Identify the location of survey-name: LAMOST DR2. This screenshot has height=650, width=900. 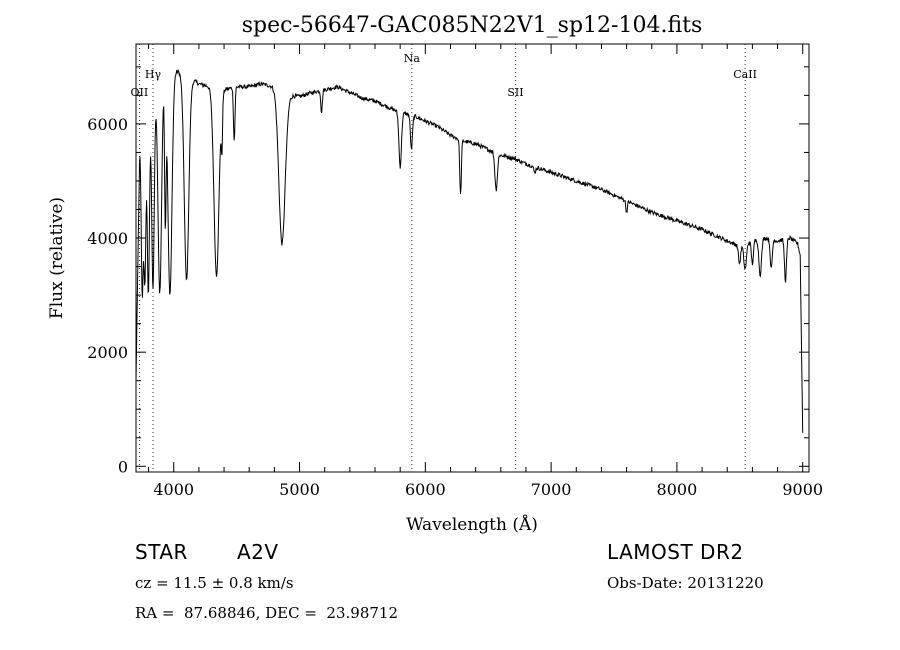
(675, 552).